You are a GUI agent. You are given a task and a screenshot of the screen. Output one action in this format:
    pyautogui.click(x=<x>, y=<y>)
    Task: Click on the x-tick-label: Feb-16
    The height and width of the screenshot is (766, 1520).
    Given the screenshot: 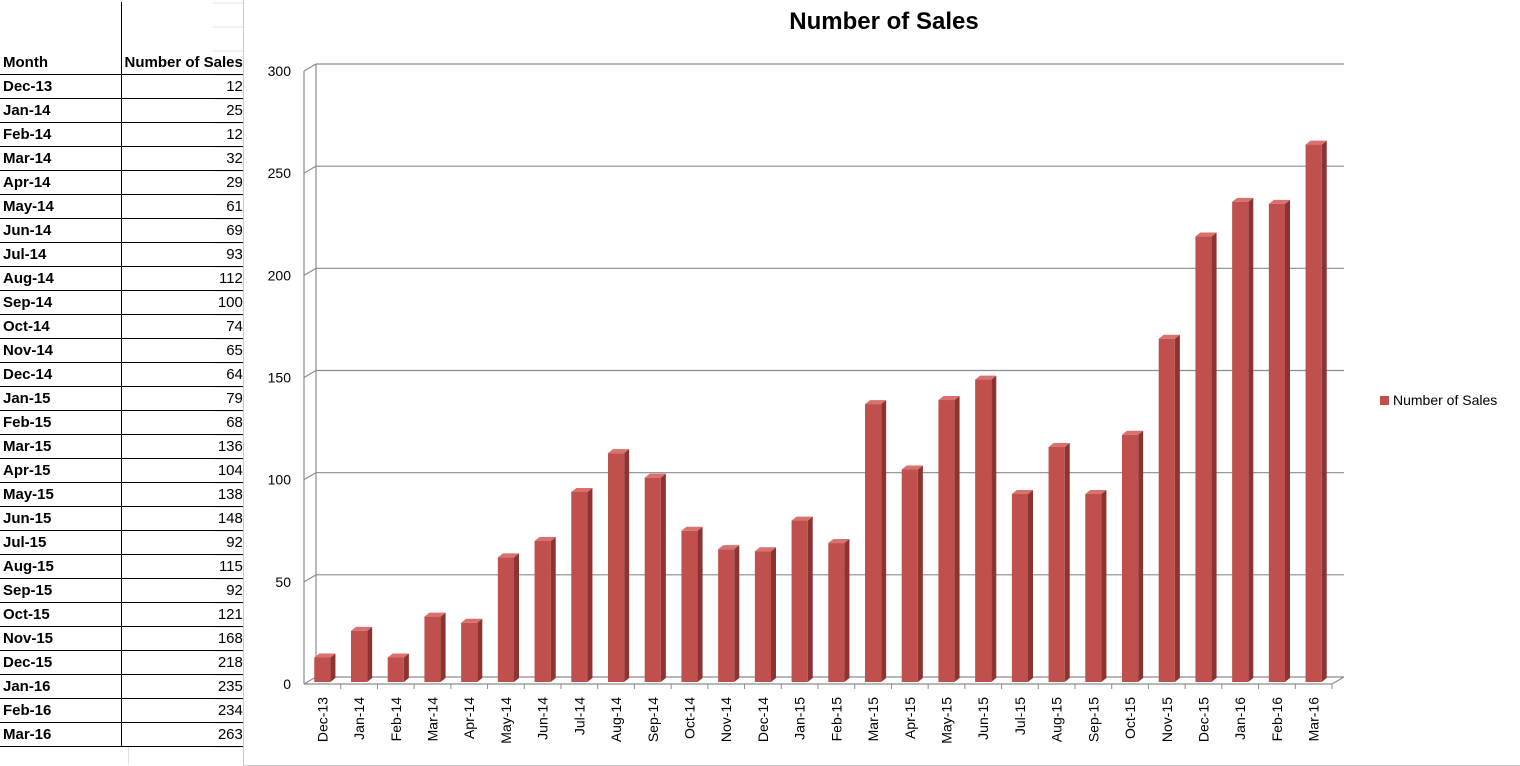 What is the action you would take?
    pyautogui.click(x=1277, y=719)
    